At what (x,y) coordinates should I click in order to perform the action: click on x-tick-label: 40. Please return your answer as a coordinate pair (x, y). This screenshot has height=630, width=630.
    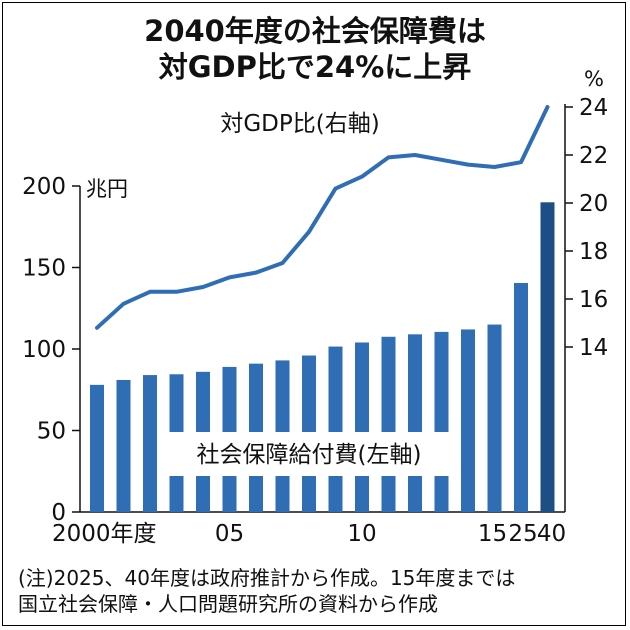
    Looking at the image, I should click on (551, 534).